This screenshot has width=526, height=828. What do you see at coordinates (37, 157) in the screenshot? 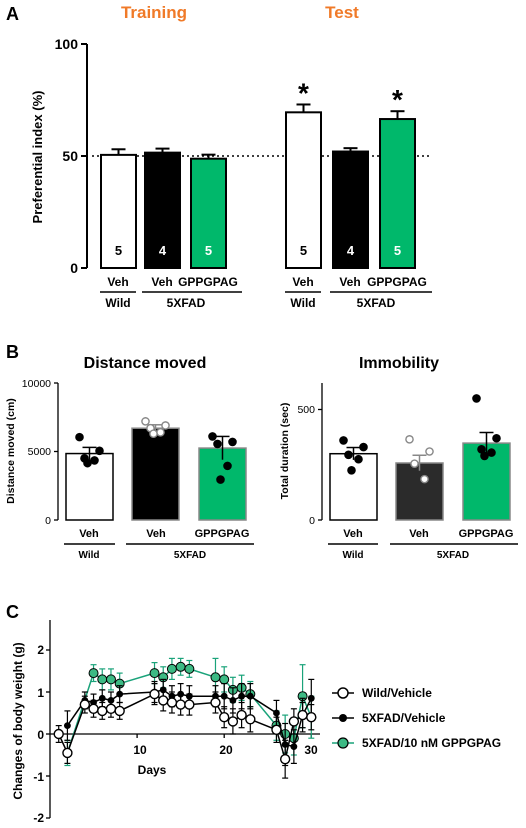
I see `panel-a-ylabel: Preferential index (%)` at bounding box center [37, 157].